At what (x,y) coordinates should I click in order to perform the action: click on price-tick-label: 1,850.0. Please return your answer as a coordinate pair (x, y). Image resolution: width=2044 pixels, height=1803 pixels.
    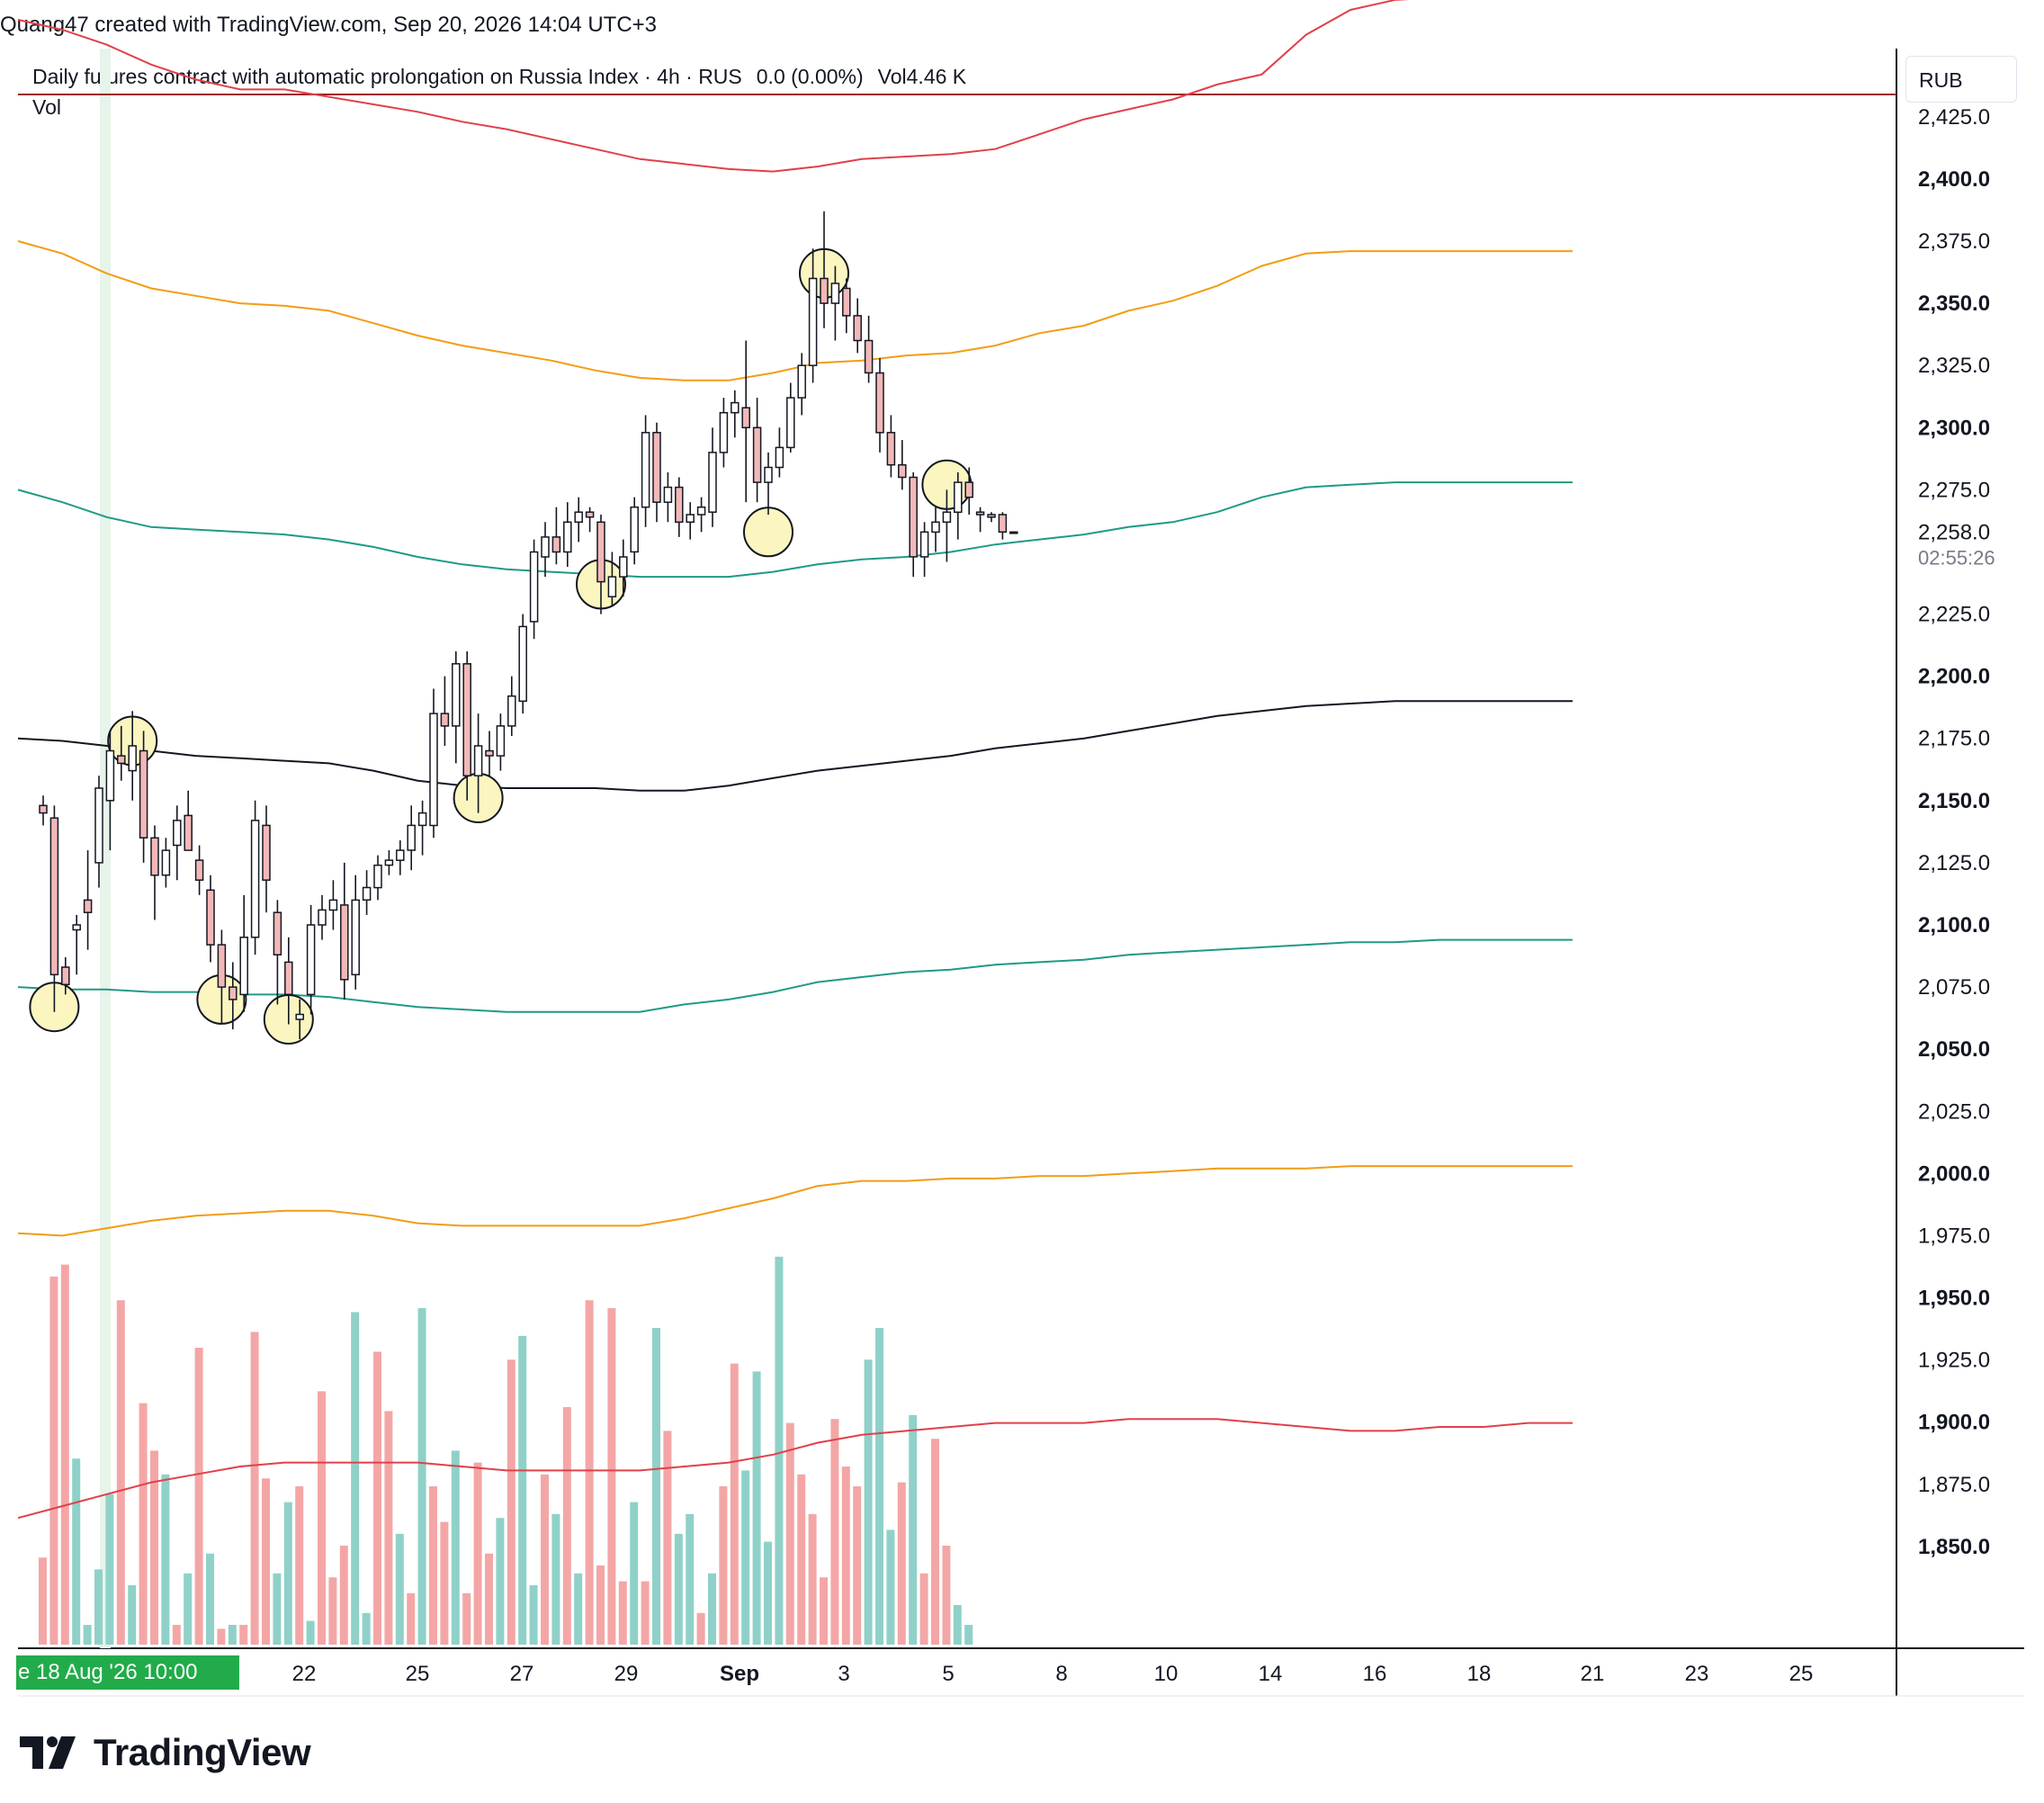
    Looking at the image, I should click on (1954, 1547).